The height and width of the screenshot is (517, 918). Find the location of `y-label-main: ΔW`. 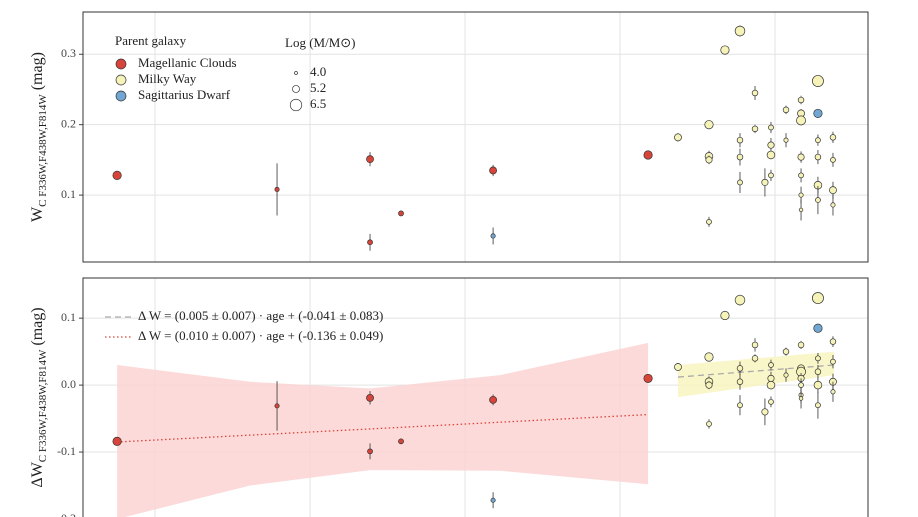

y-label-main: ΔW is located at coordinates (37, 474).